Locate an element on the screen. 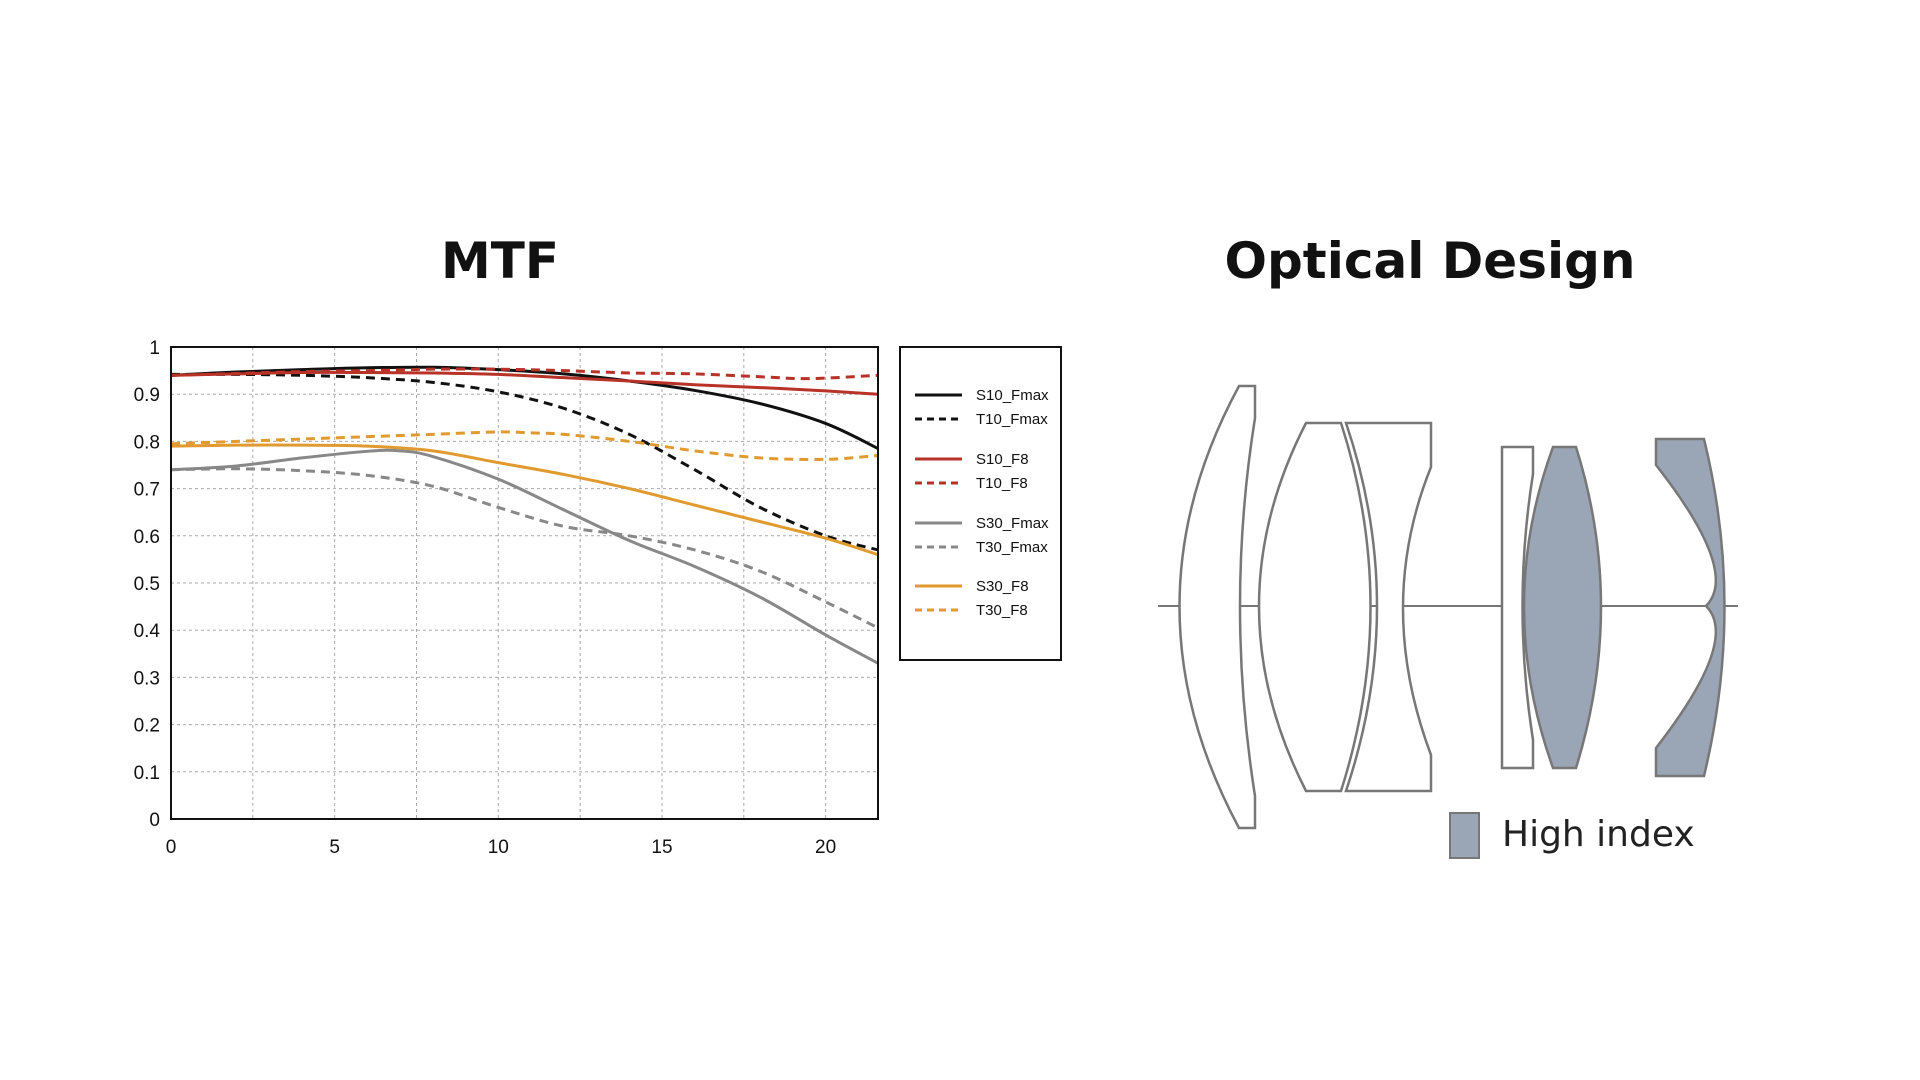  lens-element-6-high-index is located at coordinates (1690, 607).